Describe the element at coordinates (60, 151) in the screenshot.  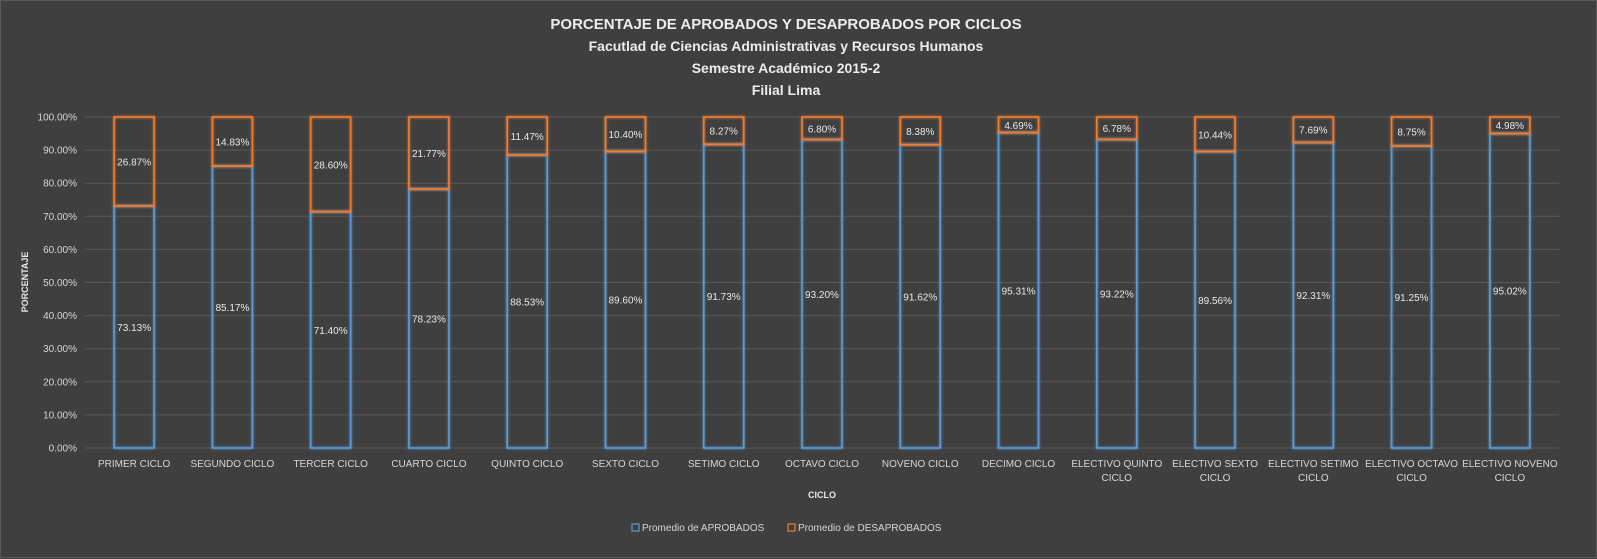
I see `y-tick-label: 90.00%` at that location.